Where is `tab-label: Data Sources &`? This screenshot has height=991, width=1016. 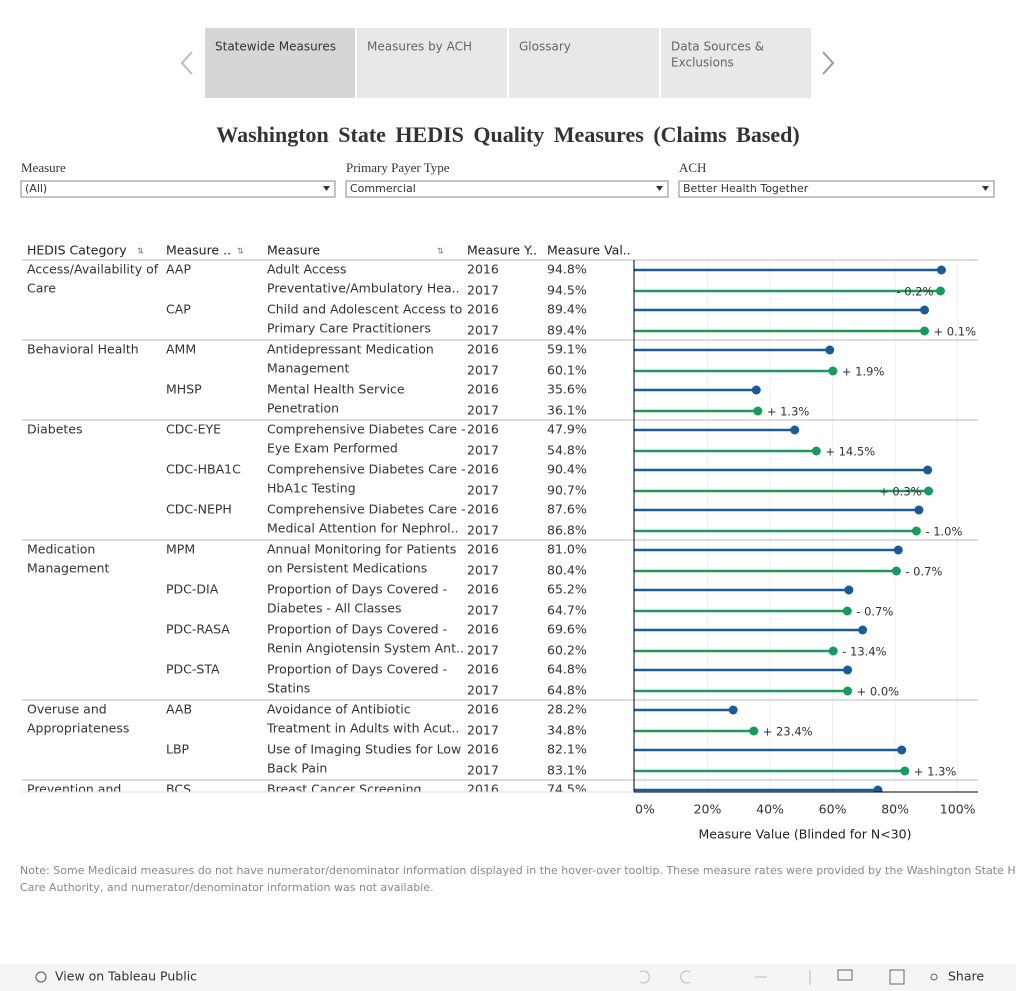 tab-label: Data Sources & is located at coordinates (717, 47).